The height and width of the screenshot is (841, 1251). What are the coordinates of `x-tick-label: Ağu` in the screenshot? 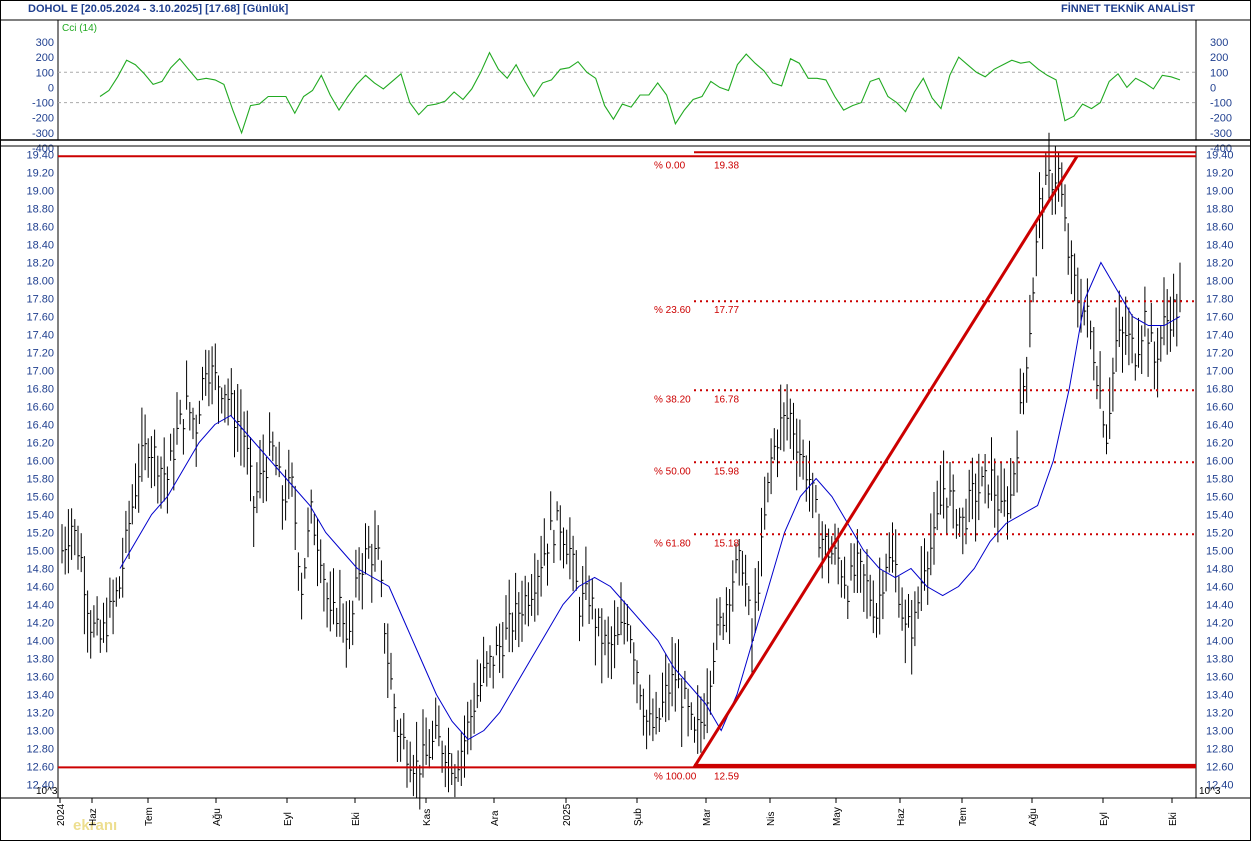 It's located at (1033, 817).